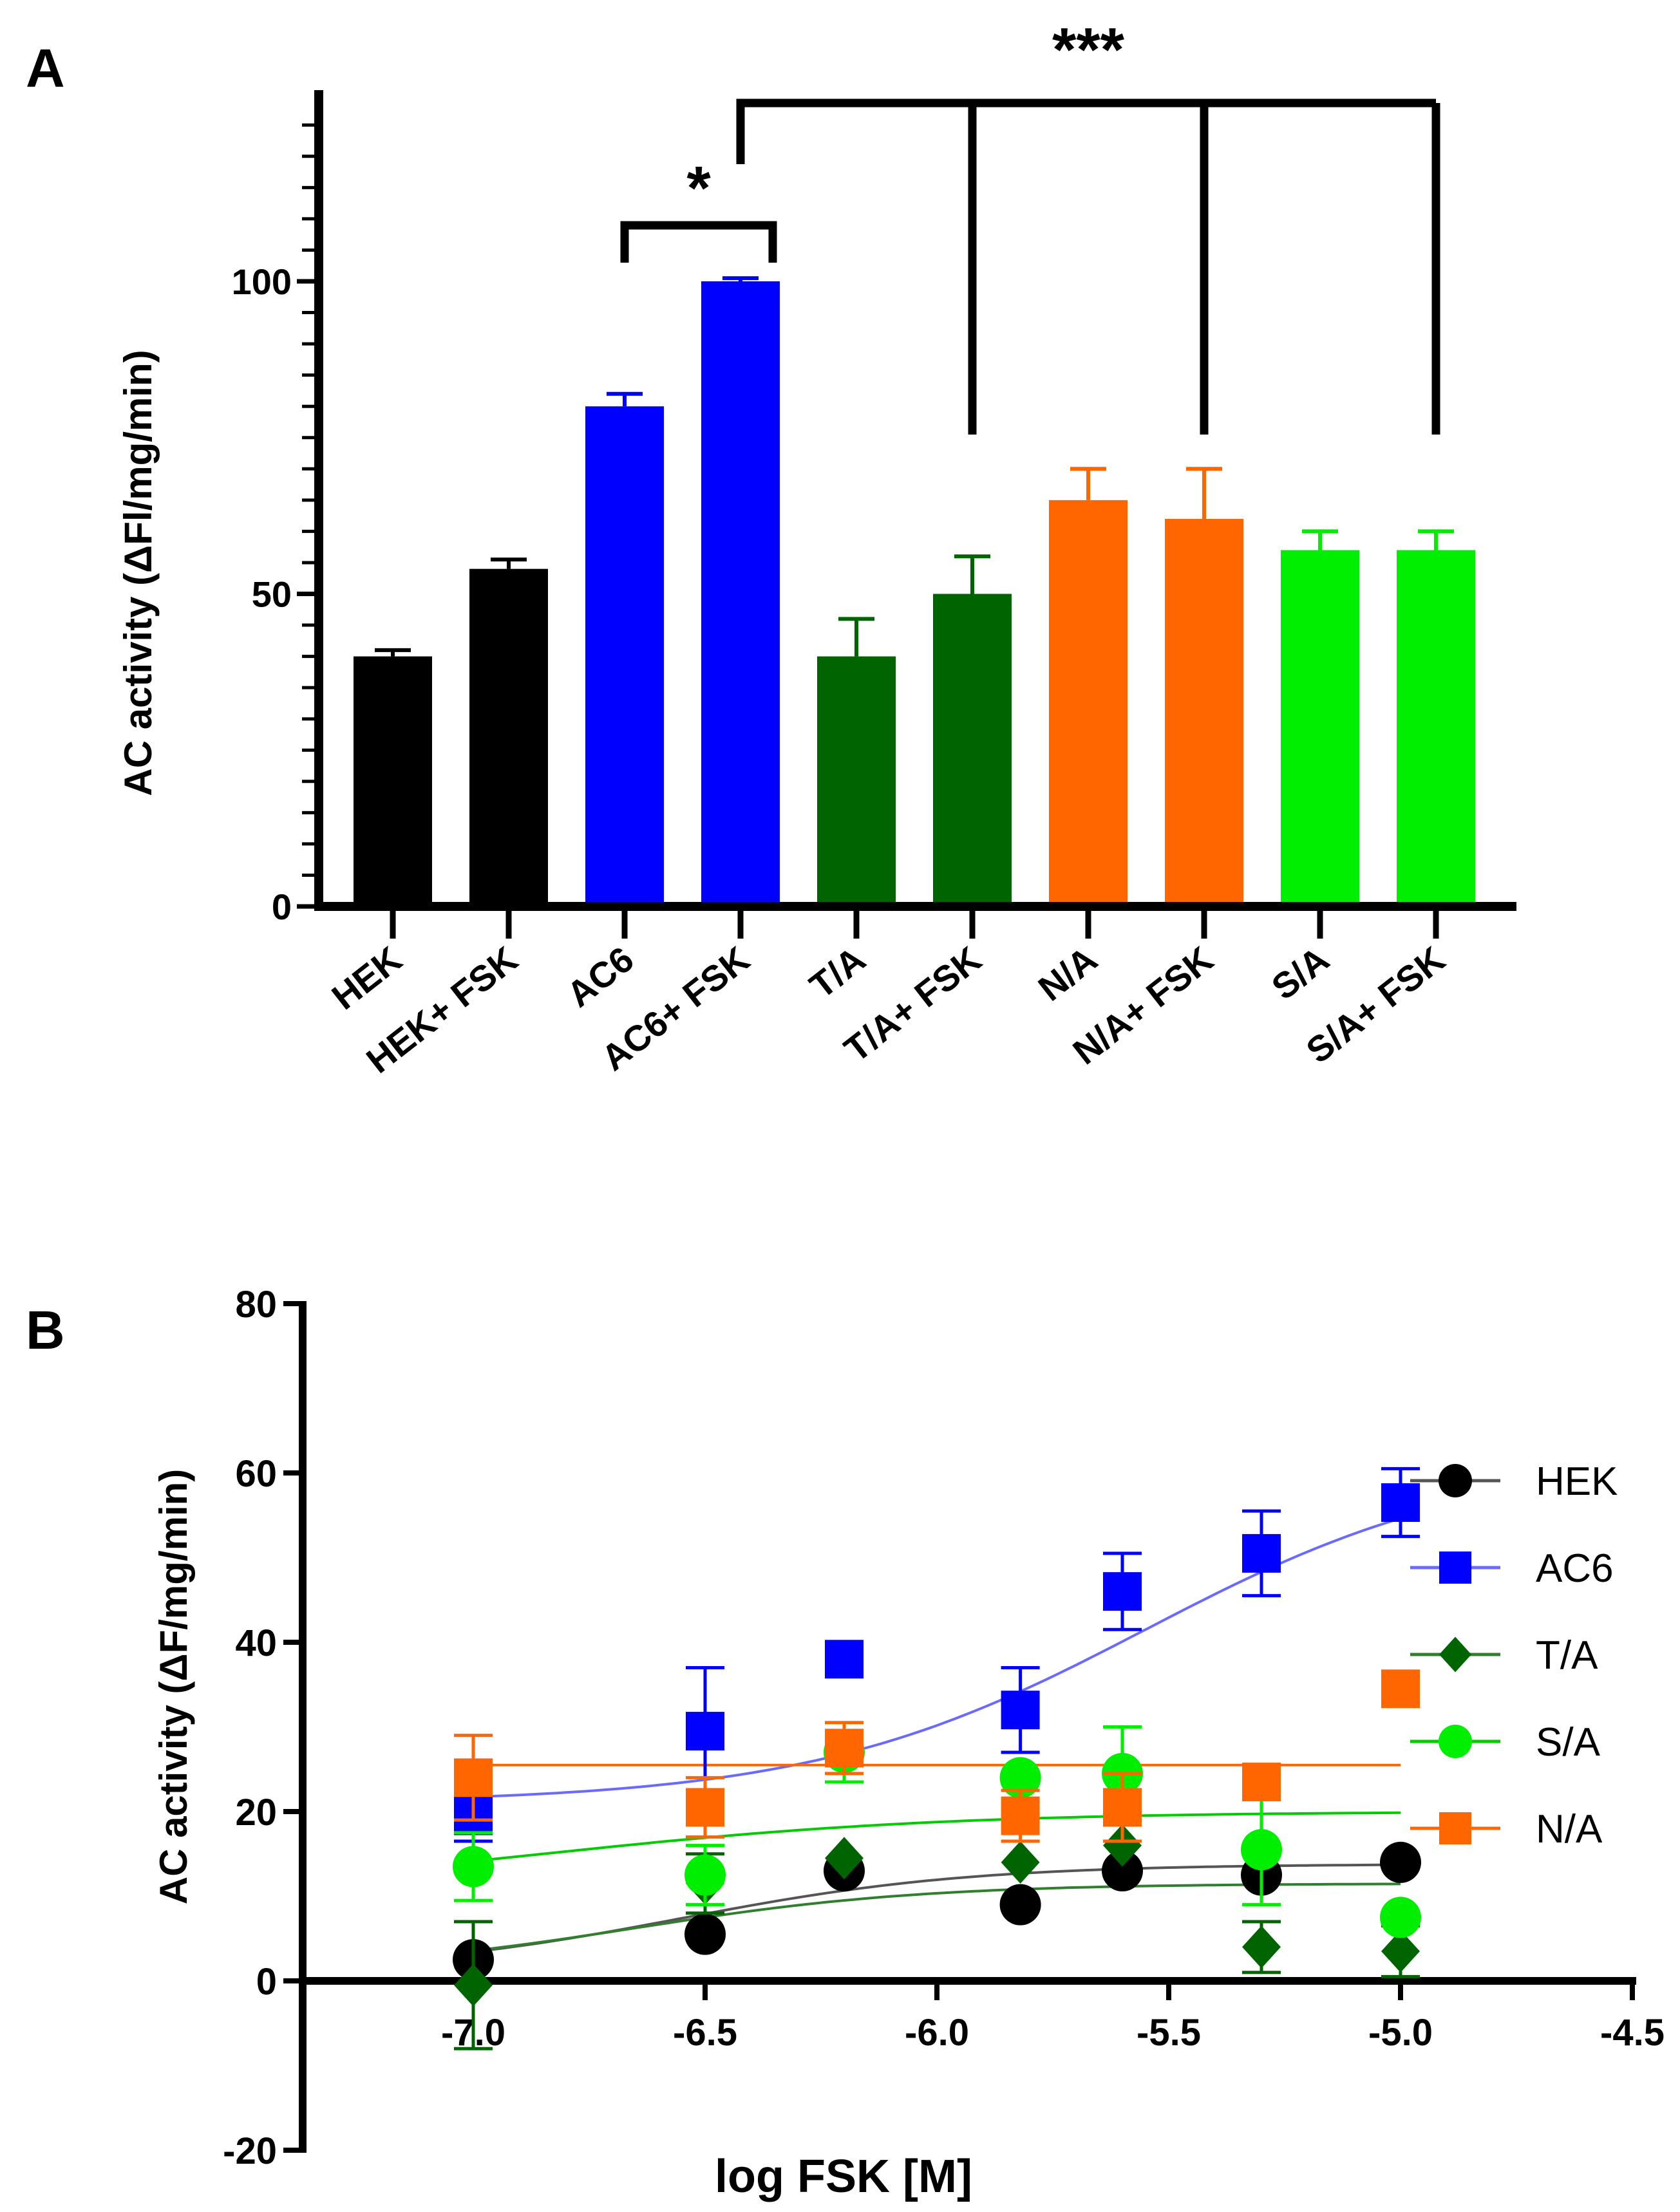  What do you see at coordinates (1567, 1655) in the screenshot?
I see `legend-label-ta: T/A` at bounding box center [1567, 1655].